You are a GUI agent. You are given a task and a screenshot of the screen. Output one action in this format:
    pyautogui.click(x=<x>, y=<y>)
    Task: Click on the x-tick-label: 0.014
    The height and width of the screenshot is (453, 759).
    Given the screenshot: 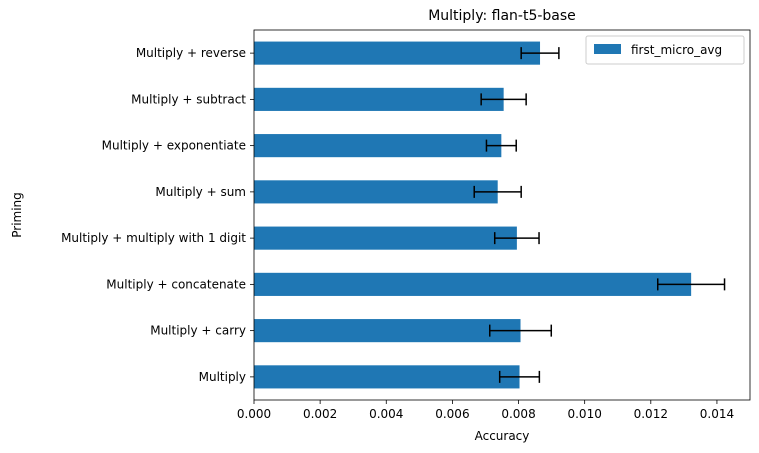 What is the action you would take?
    pyautogui.click(x=717, y=414)
    